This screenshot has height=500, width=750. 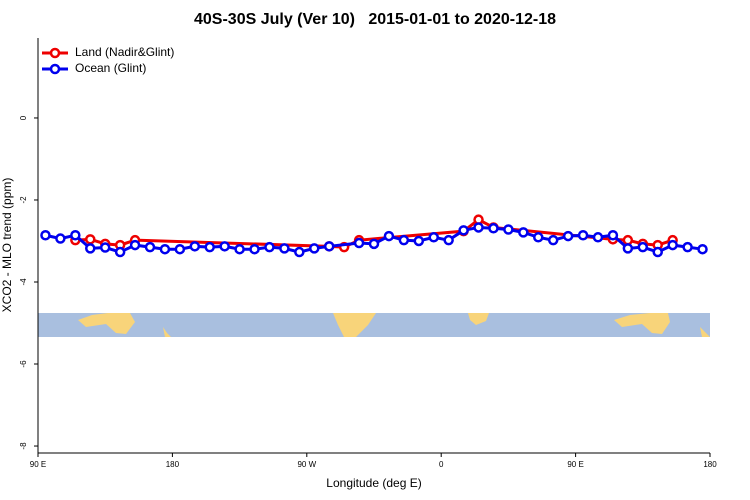 I want to click on x-tick-label: 90 W, so click(x=306, y=464).